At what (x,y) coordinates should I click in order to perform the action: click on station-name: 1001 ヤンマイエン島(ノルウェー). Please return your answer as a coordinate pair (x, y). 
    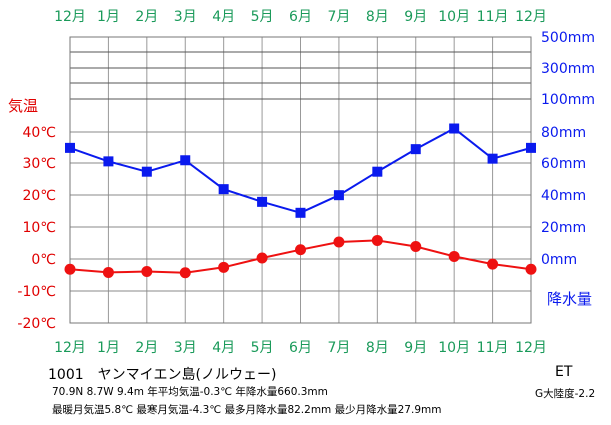
    Looking at the image, I should click on (162, 375).